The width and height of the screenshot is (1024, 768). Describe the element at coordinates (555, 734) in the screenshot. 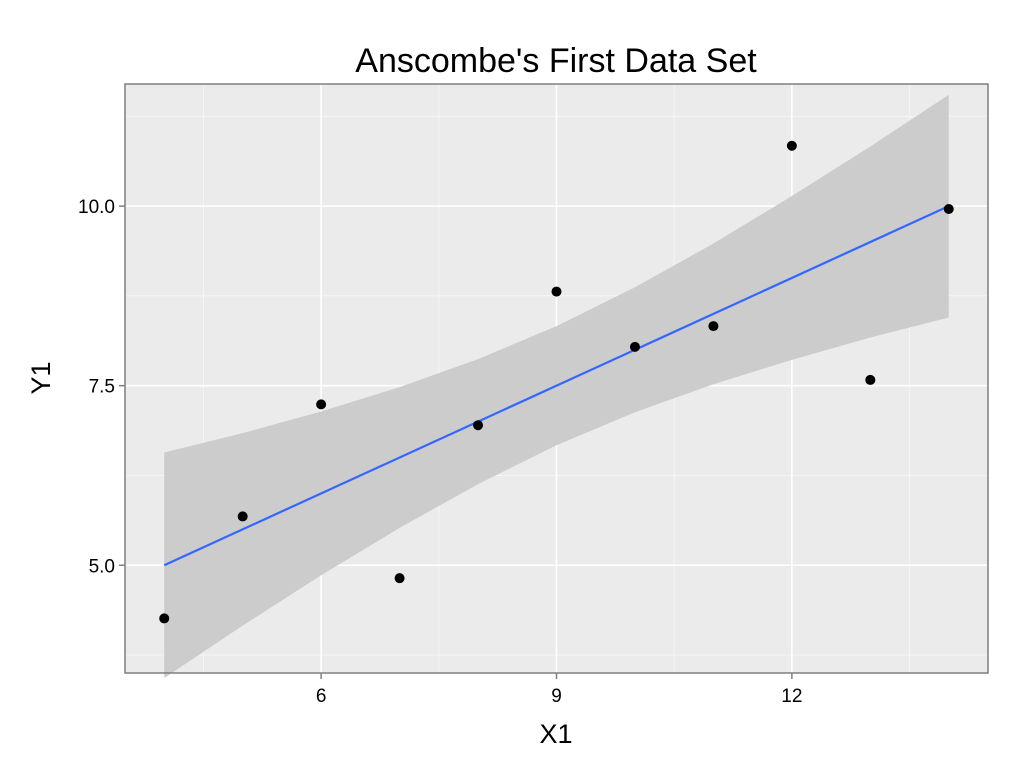

I see `x-axis-title: X1` at that location.